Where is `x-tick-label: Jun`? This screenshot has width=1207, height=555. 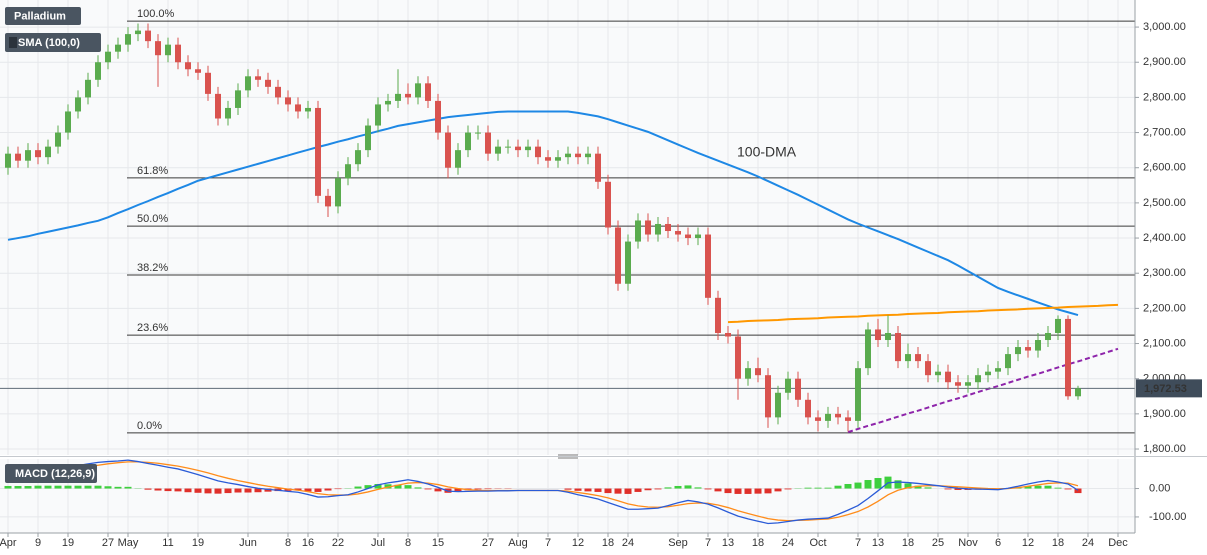
x-tick-label: Jun is located at coordinates (248, 543).